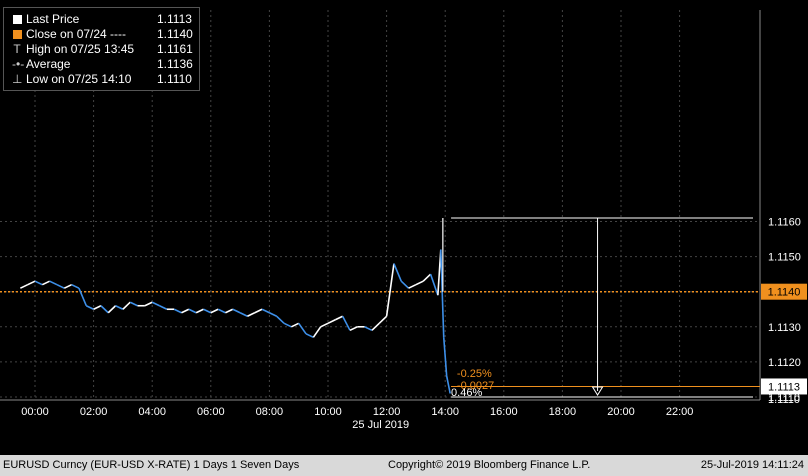 The image size is (808, 476). Describe the element at coordinates (175, 49) in the screenshot. I see `legend-value: 1.1161` at that location.